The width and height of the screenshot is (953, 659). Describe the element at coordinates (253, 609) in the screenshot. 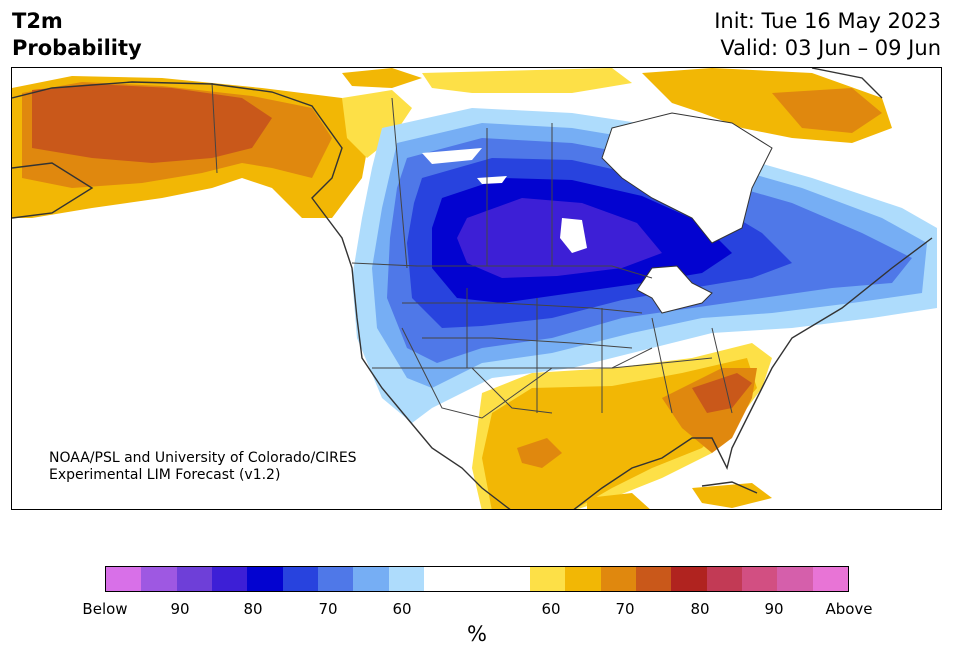

I see `colorbar-tick-below-80: 80` at that location.